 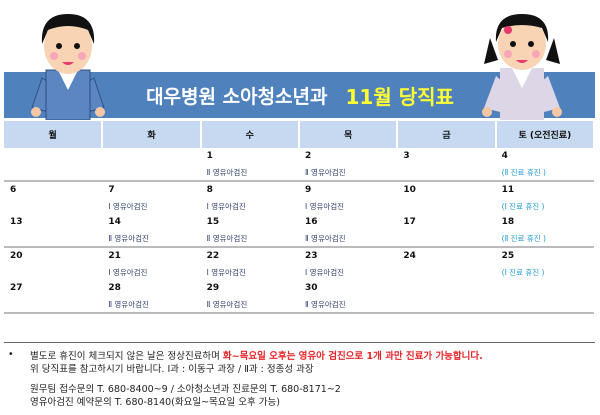 I want to click on day-cell: 6, so click(x=53, y=197).